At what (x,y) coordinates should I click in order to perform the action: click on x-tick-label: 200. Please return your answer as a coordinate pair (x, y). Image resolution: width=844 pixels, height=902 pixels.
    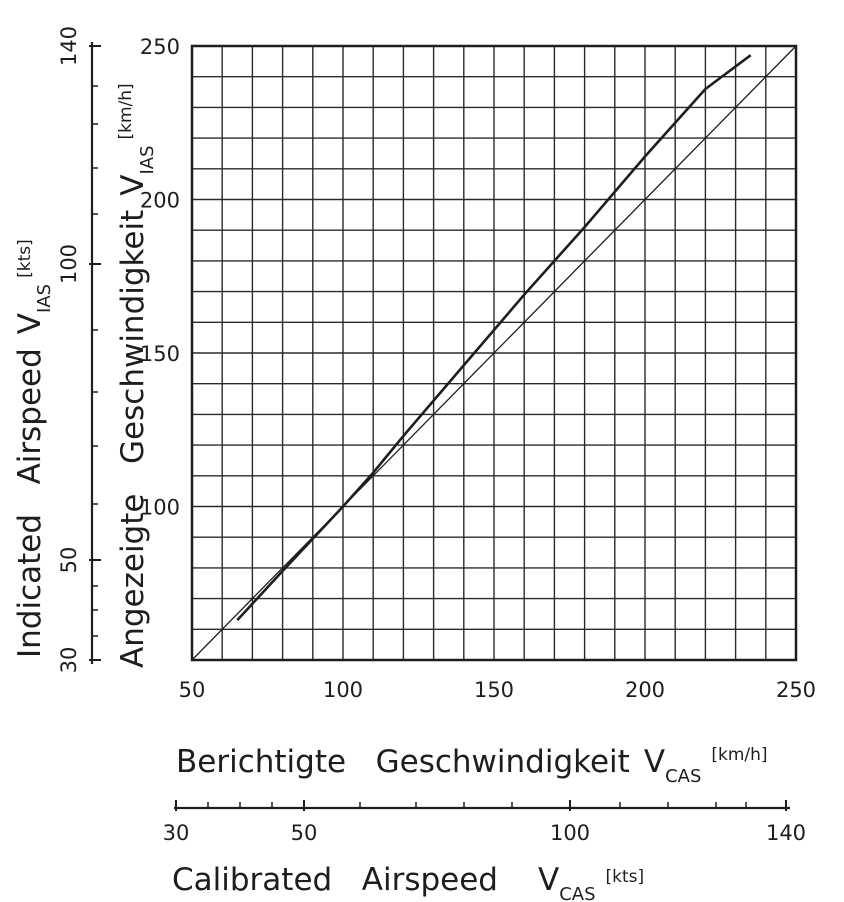
    Looking at the image, I should click on (645, 690).